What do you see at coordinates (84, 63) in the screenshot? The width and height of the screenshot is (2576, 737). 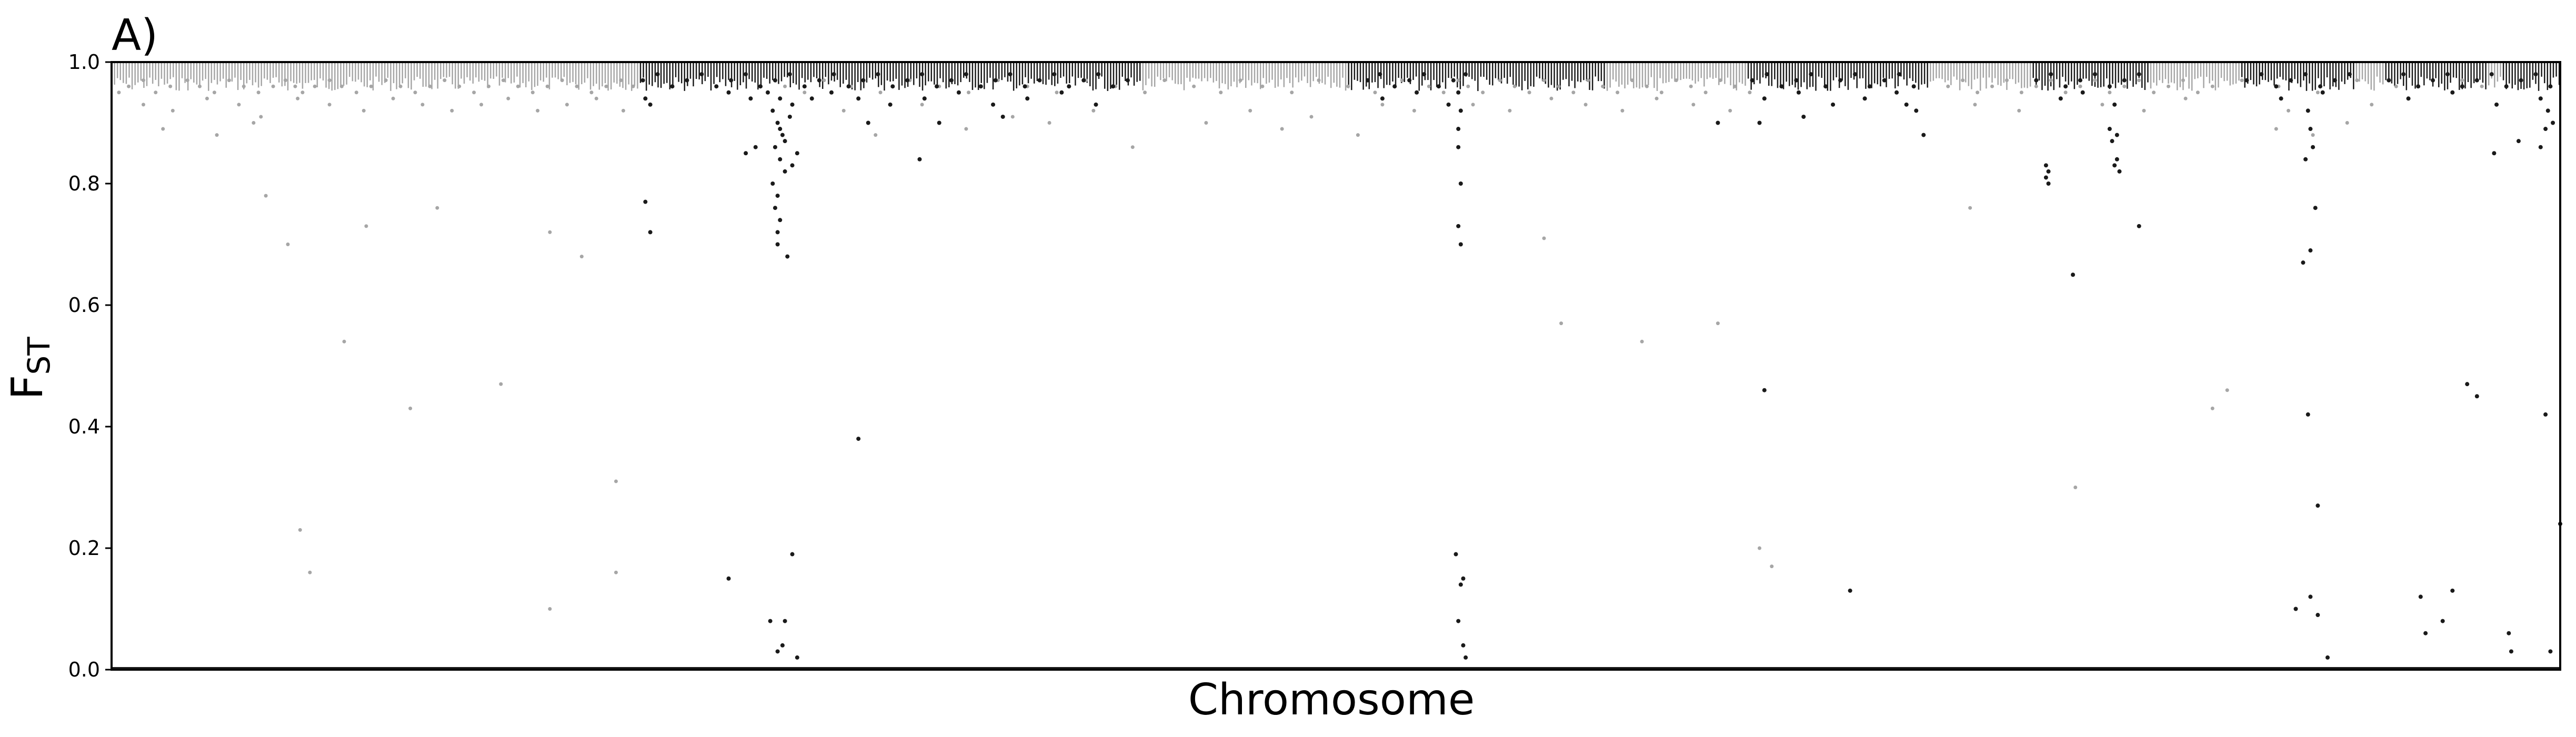 I see `y-tick-label: 1.0` at bounding box center [84, 63].